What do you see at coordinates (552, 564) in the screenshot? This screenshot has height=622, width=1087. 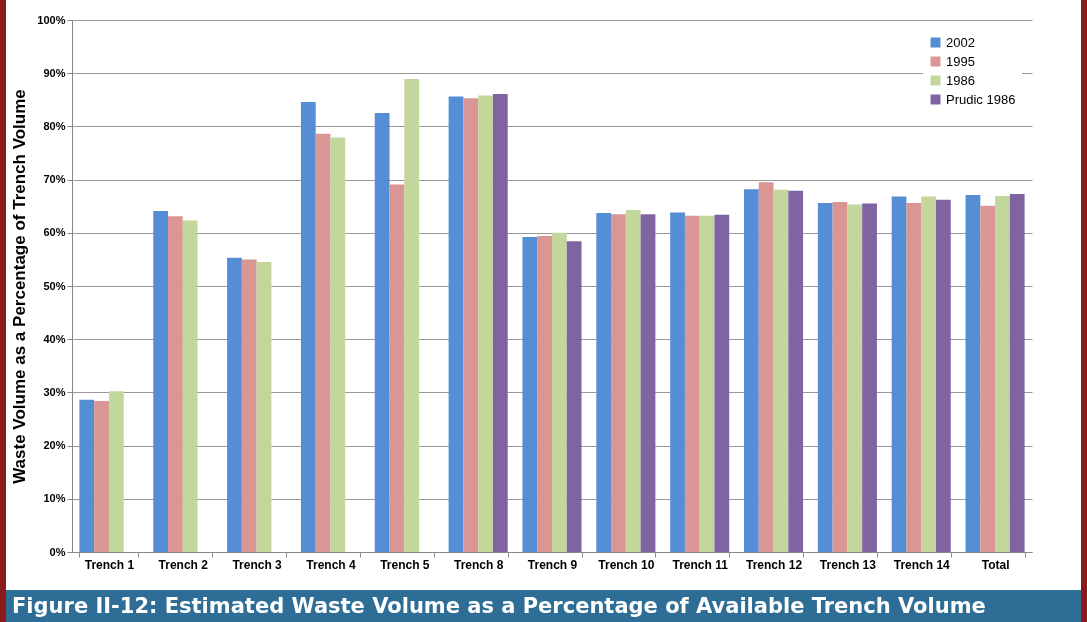 I see `x-tick-label: Trench 9` at bounding box center [552, 564].